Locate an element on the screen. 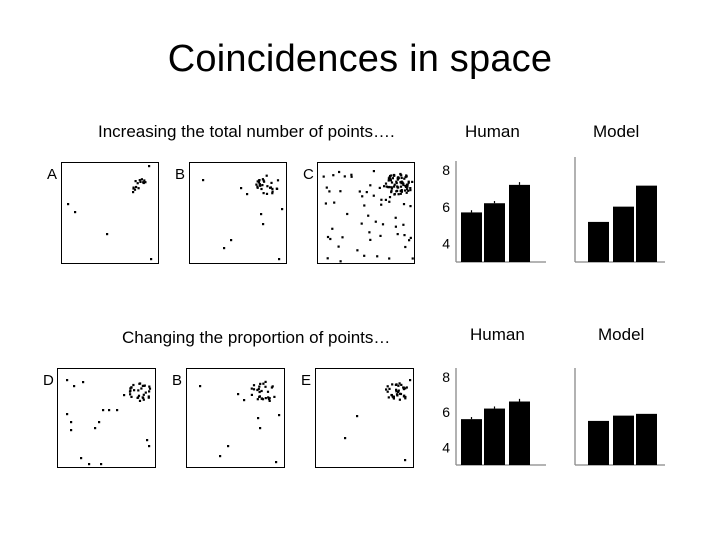  panel-letter-b: B is located at coordinates (180, 174).